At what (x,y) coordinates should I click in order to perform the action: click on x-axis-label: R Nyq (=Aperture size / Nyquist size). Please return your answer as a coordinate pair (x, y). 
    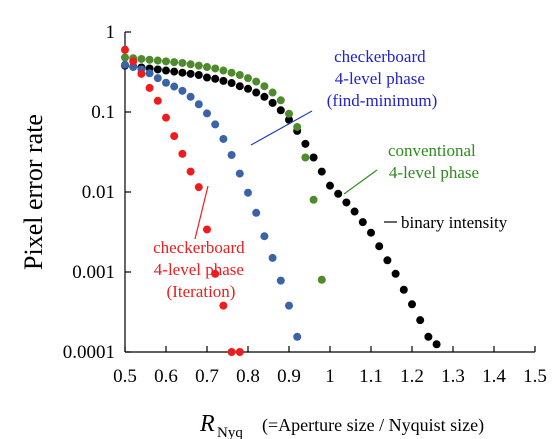
    Looking at the image, I should click on (341, 425).